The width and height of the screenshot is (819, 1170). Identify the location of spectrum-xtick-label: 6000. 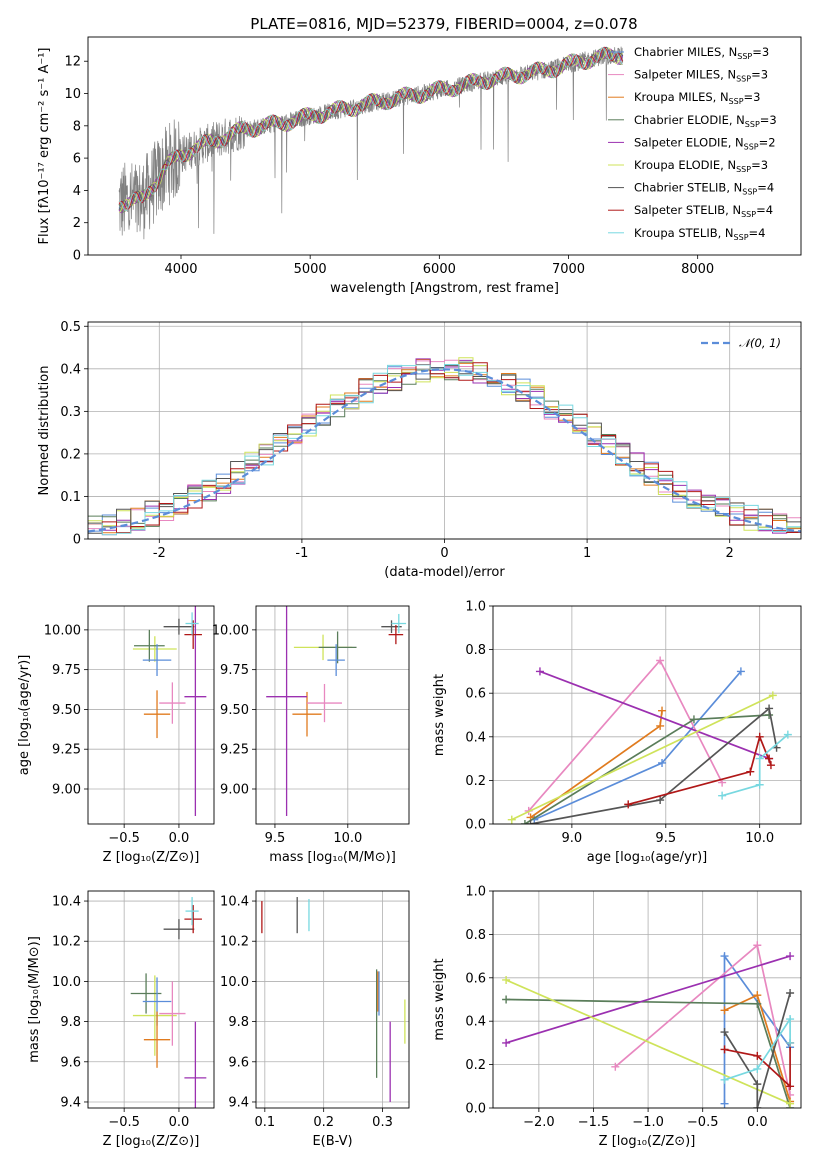
(439, 269).